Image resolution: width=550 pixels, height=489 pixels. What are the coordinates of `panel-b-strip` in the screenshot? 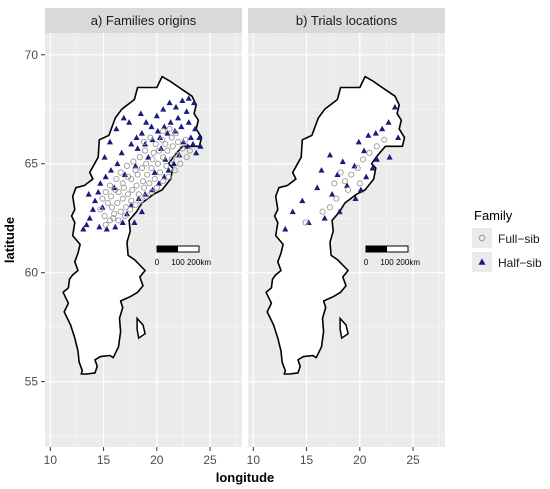 It's located at (346, 20).